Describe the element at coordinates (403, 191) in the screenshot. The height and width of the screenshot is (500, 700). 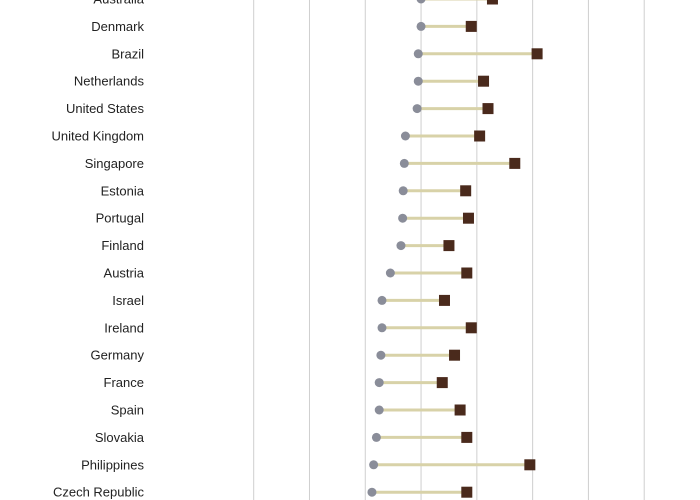
I see `start-marker-estonia` at that location.